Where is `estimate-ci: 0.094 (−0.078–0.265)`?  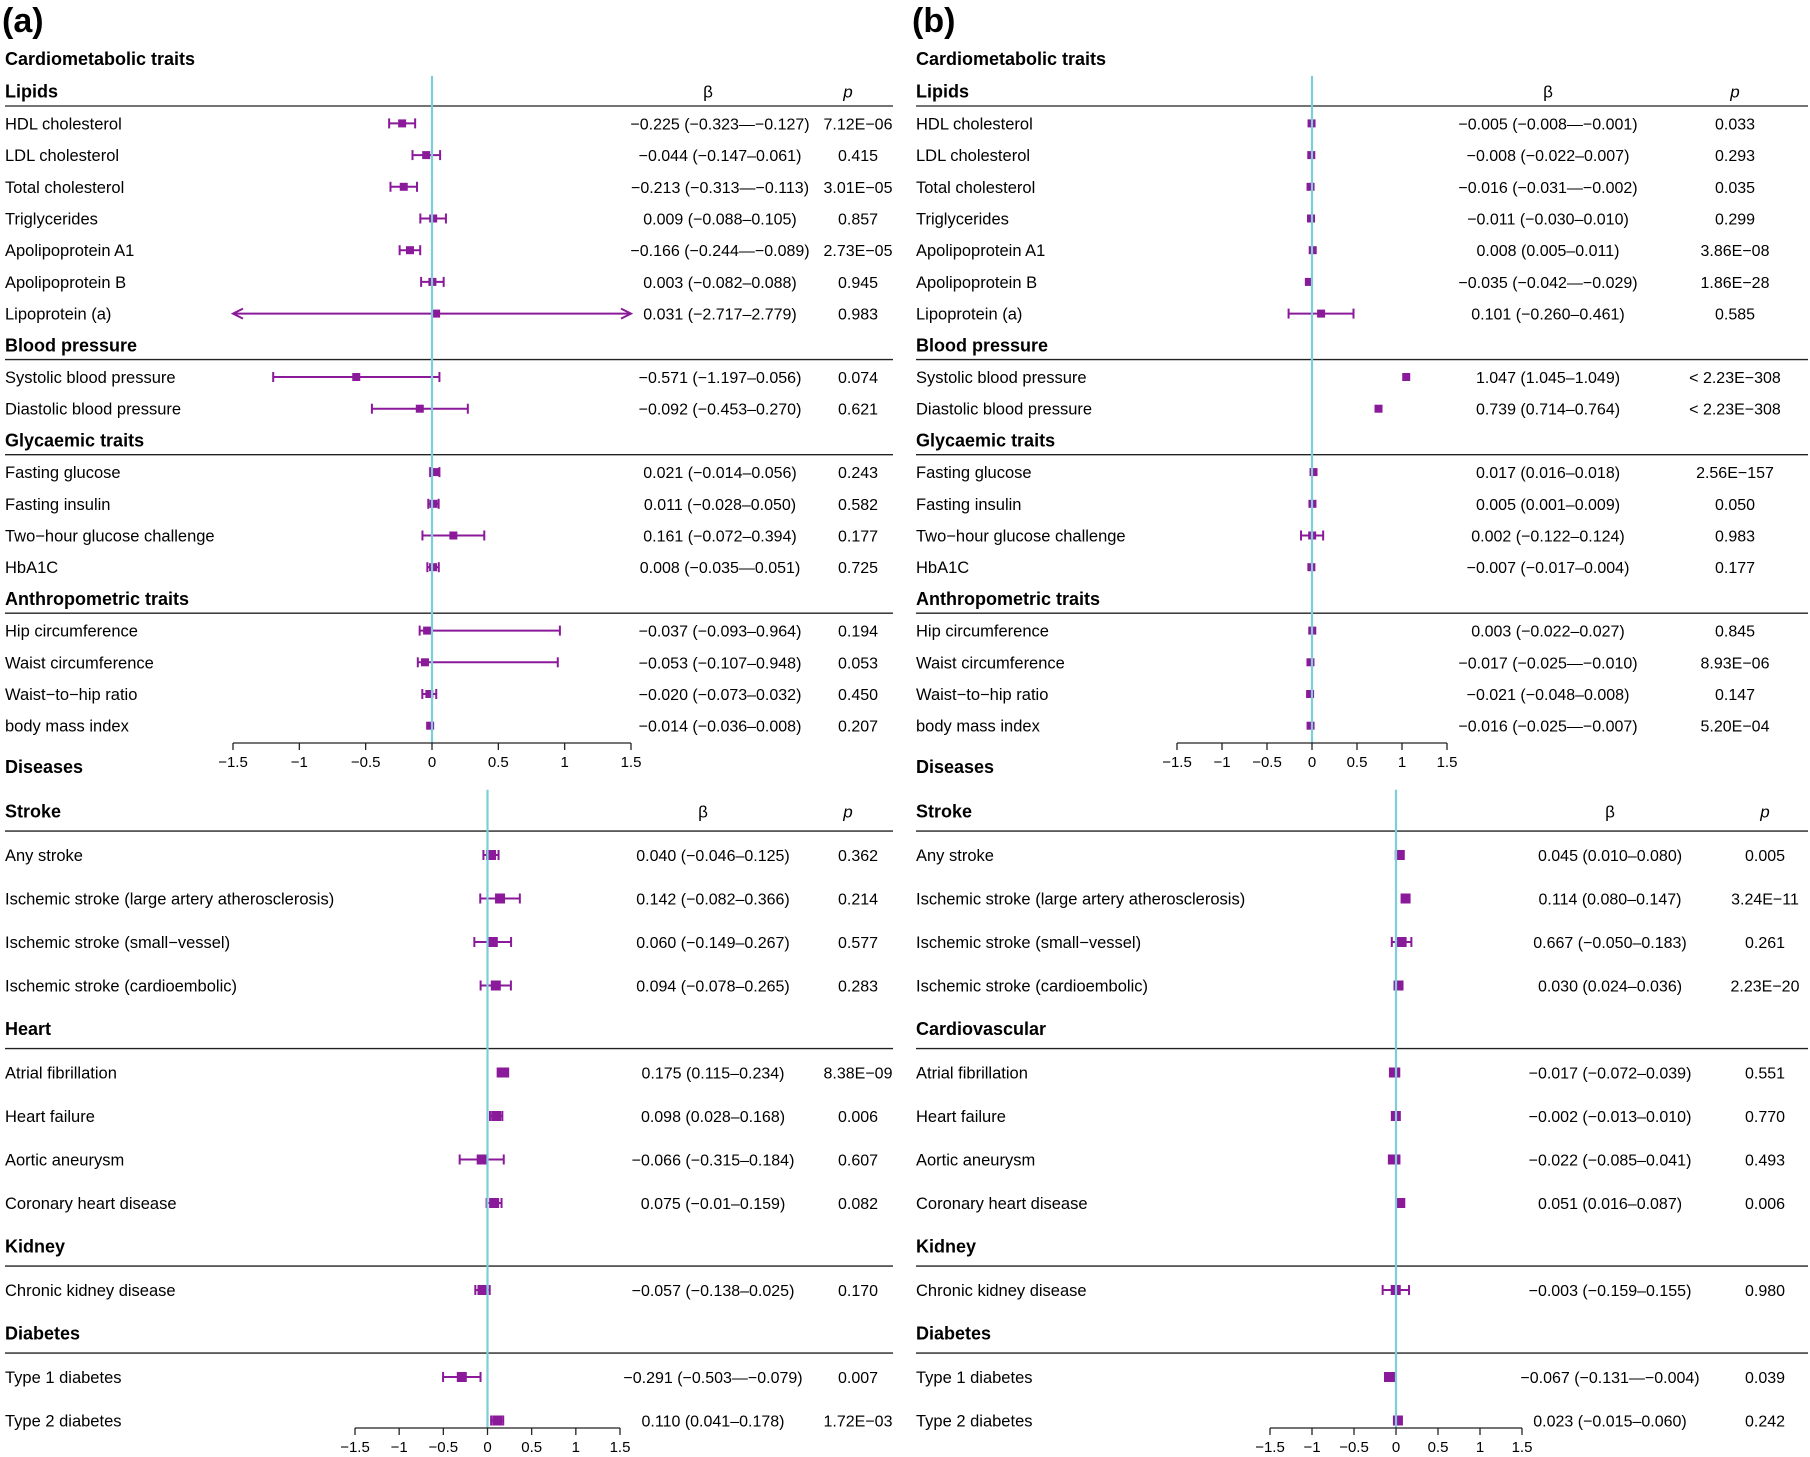 estimate-ci: 0.094 (−0.078–0.265) is located at coordinates (712, 987).